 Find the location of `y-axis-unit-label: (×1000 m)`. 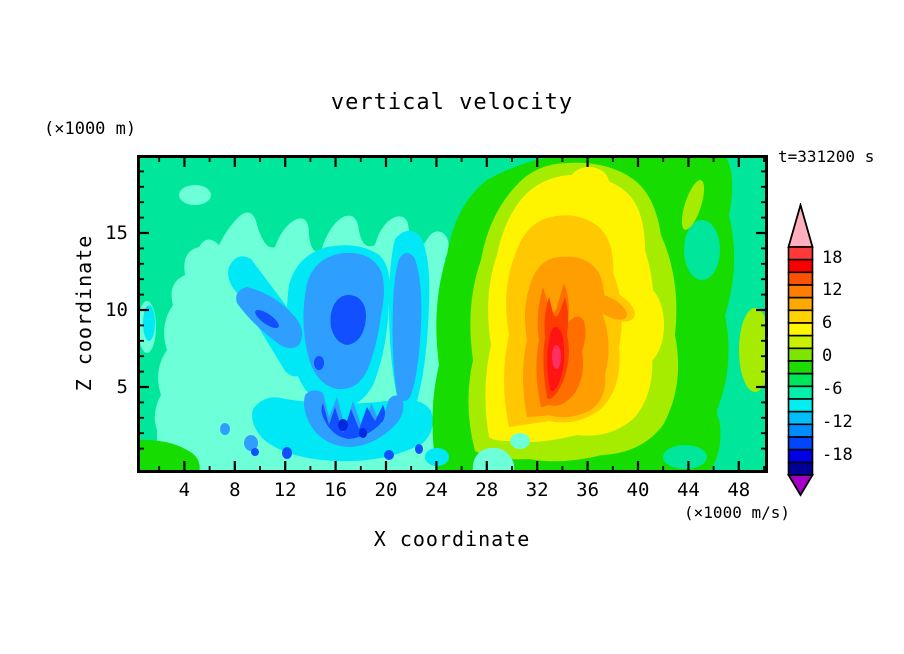

y-axis-unit-label: (×1000 m) is located at coordinates (90, 129).